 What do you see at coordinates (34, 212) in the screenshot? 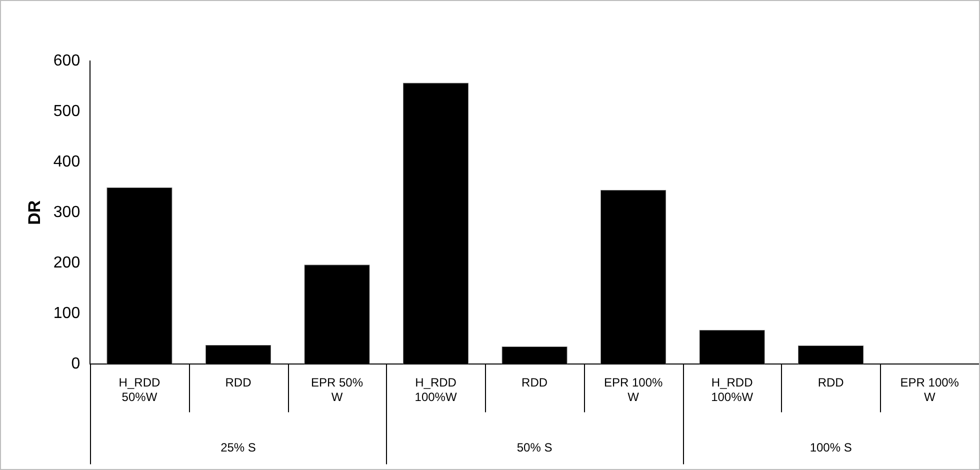
I see `y-axis-title: DR` at bounding box center [34, 212].